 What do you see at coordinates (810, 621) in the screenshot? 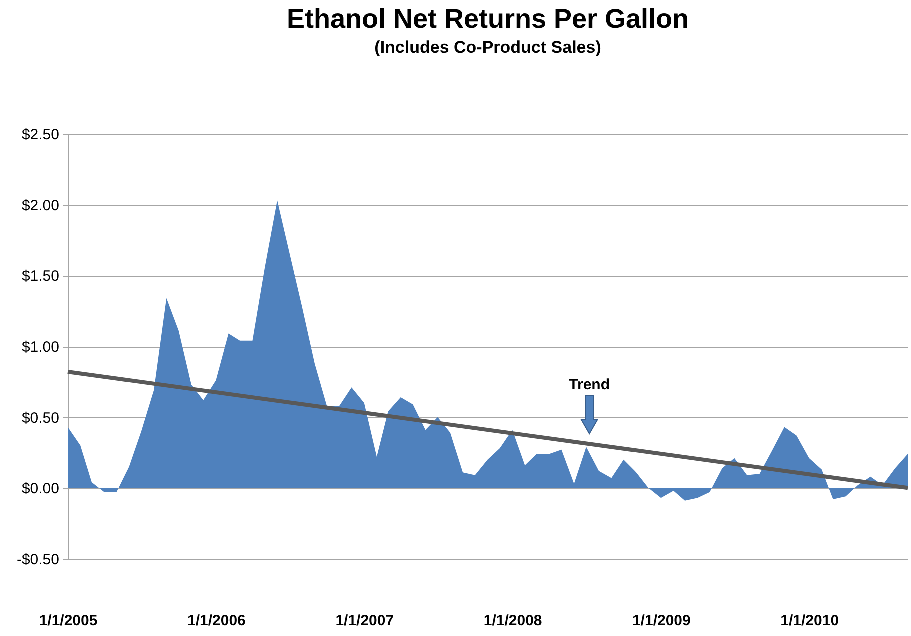
I see `x-tick-label: 1/1/2010` at bounding box center [810, 621].